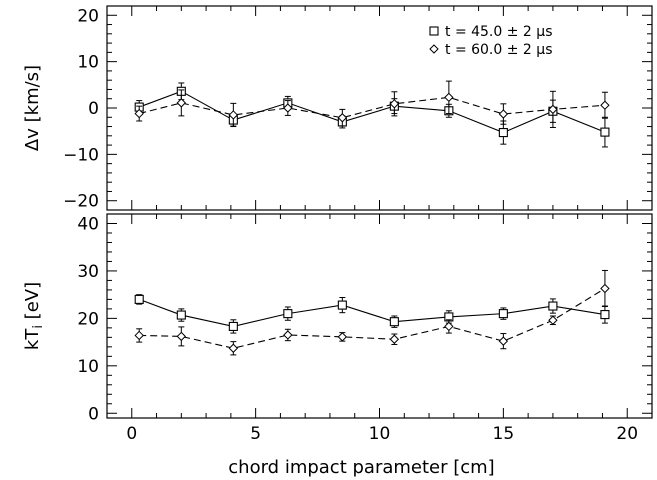  Describe the element at coordinates (88, 224) in the screenshot. I see `y-tick-label: 40` at that location.